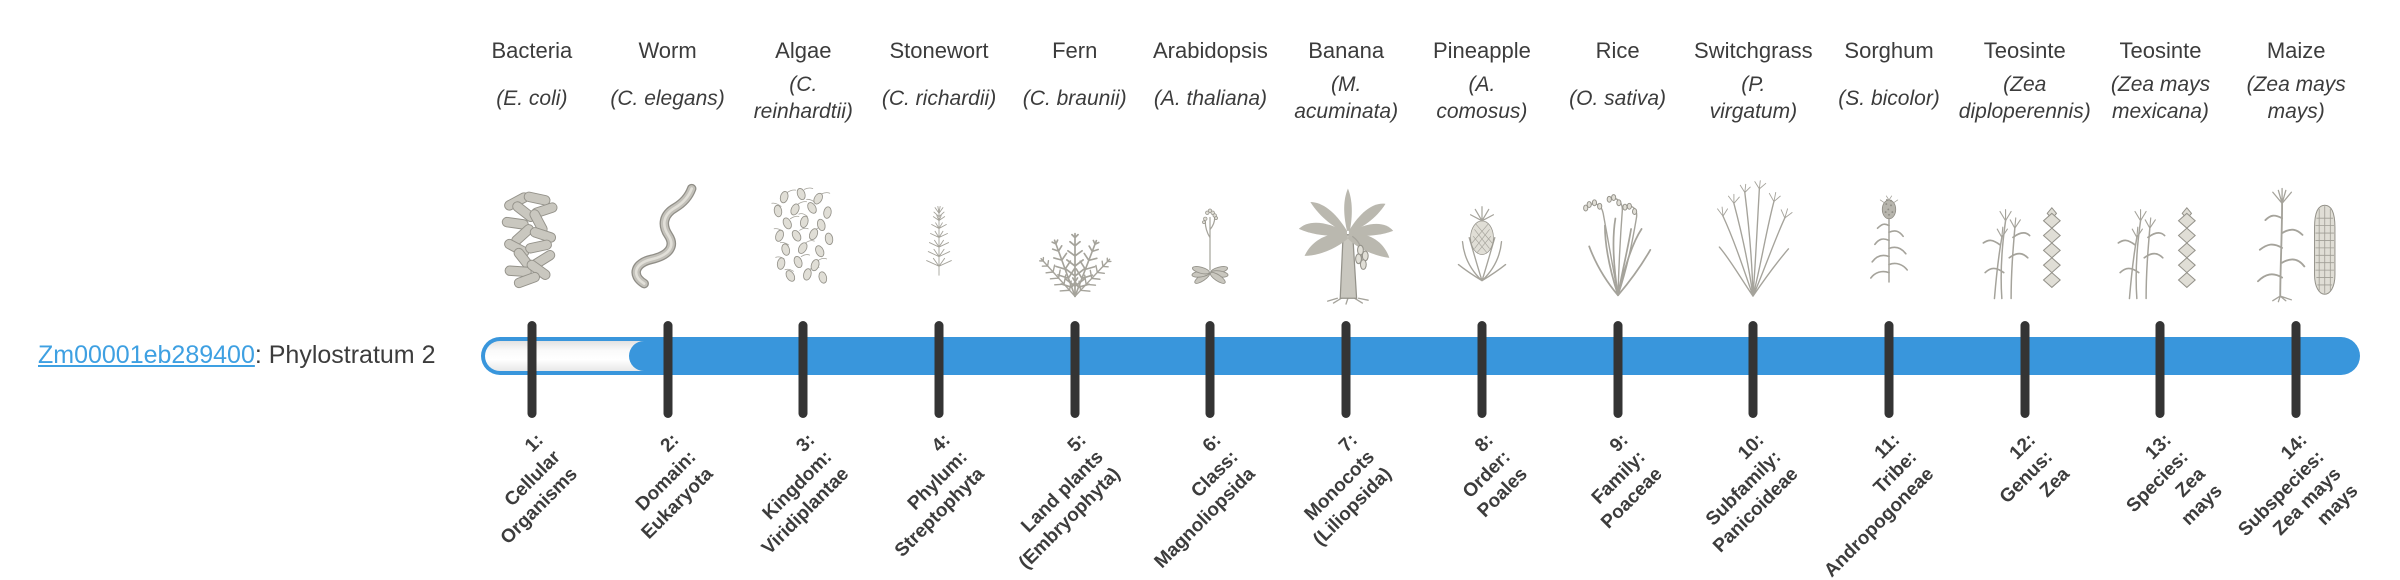  I want to click on species-name: (A. thaliana), so click(1210, 98).